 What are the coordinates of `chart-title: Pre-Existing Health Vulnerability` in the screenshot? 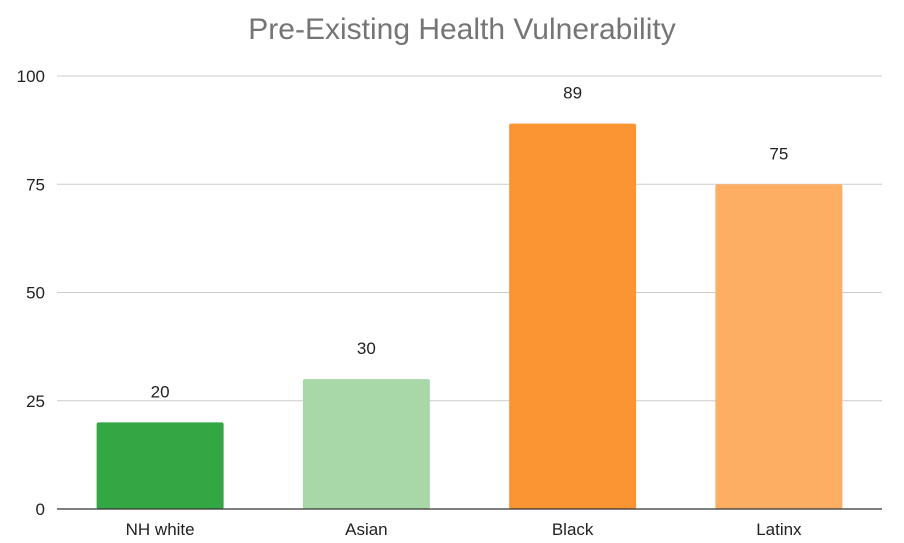 It's located at (461, 29).